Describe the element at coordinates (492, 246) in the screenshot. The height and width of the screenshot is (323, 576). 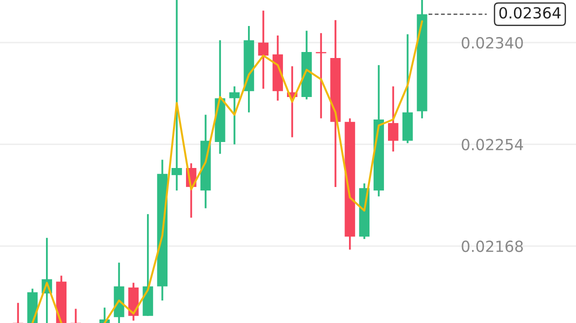
I see `y-tick-label: 0.02168` at that location.